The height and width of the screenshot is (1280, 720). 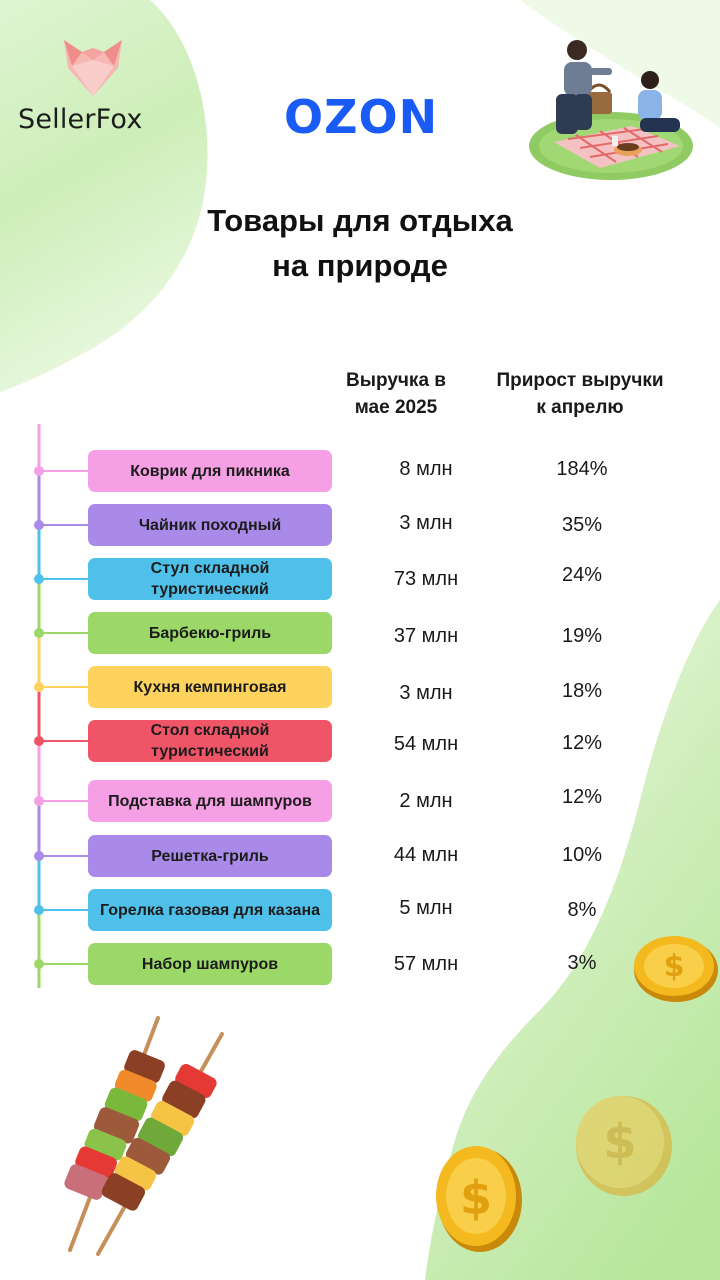 I want to click on revenue-value: 5 млн, so click(x=426, y=908).